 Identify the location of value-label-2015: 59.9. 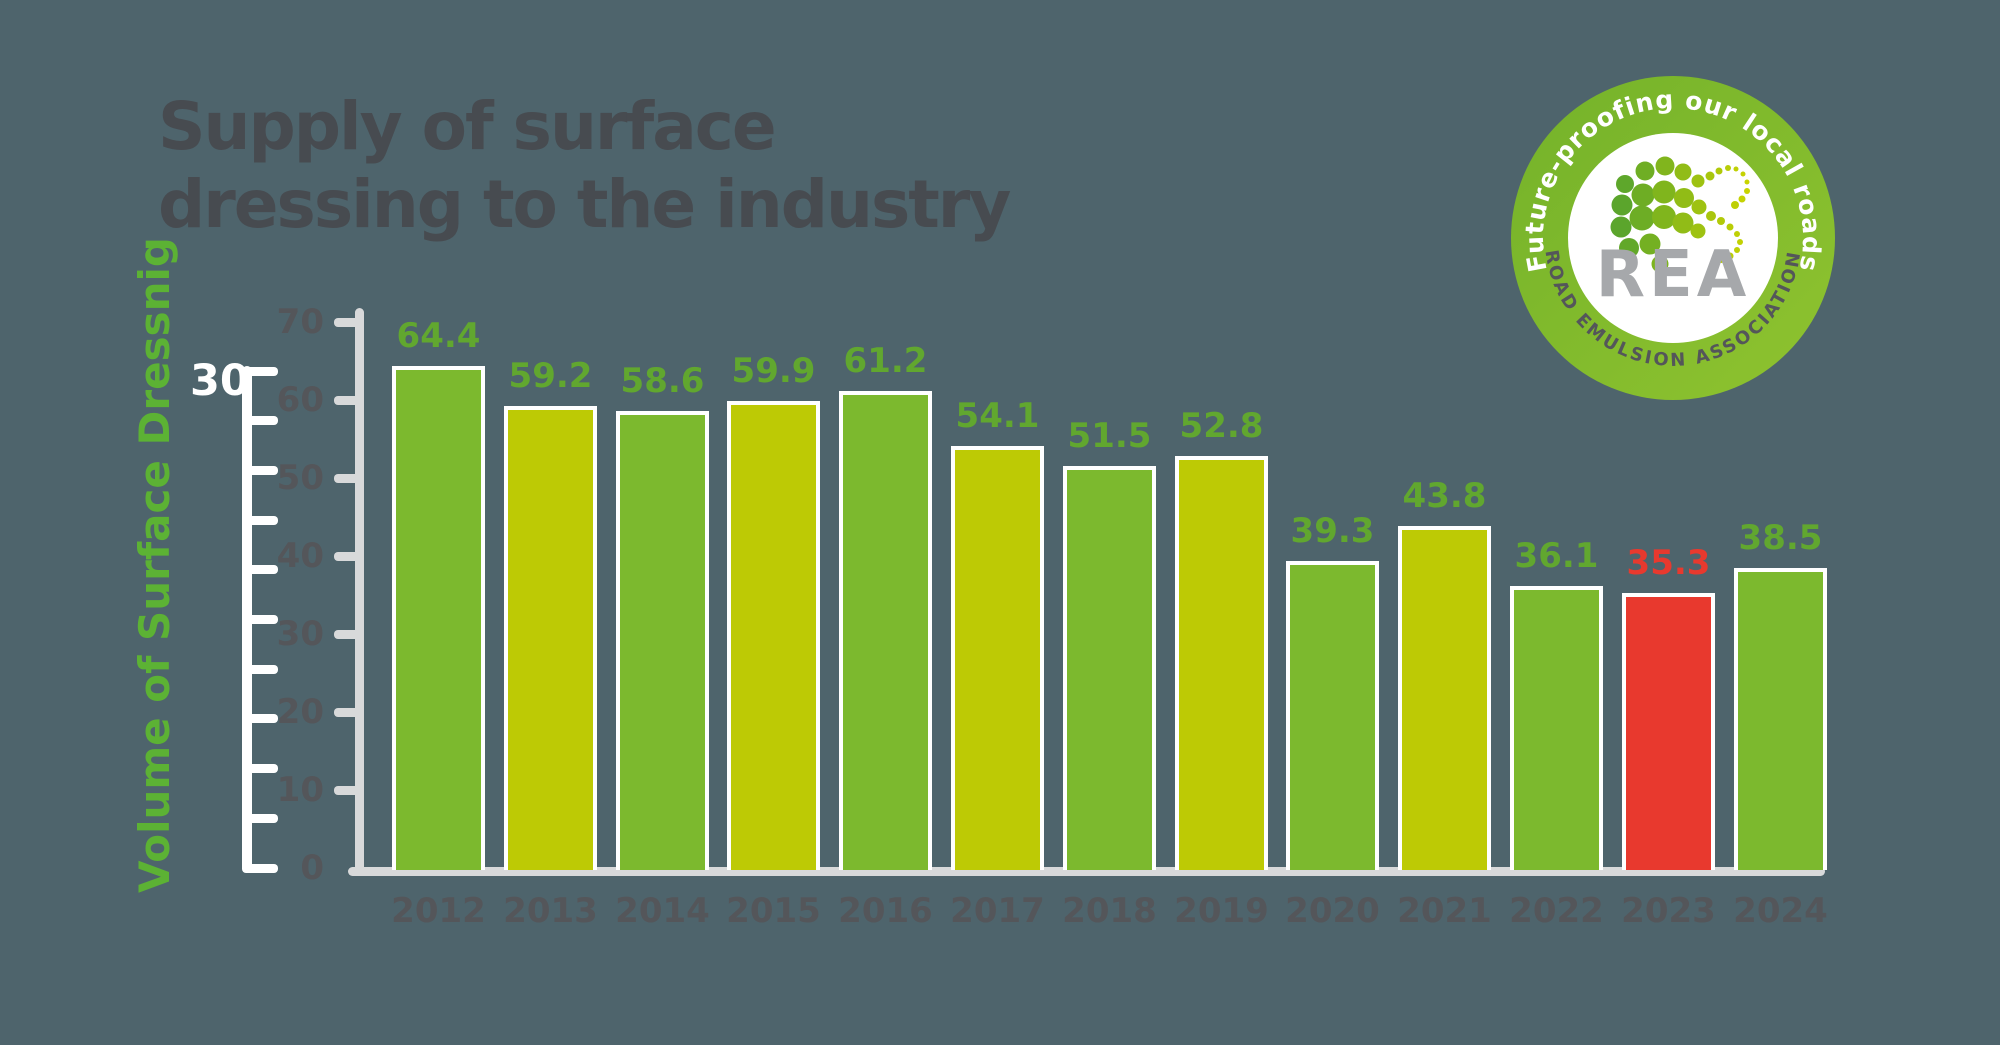
(773, 371).